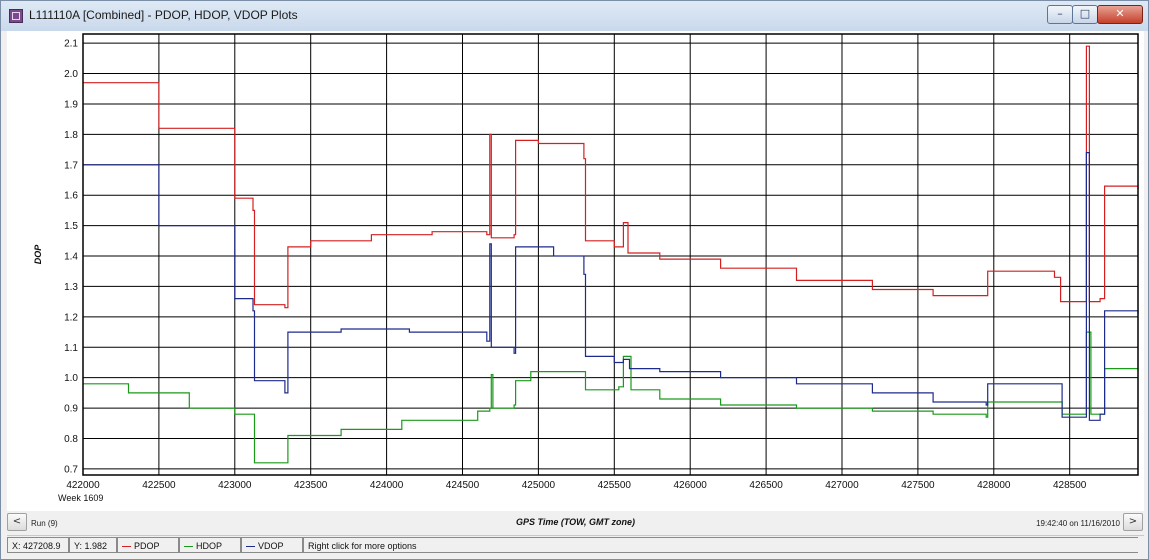 Image resolution: width=1149 pixels, height=560 pixels. Describe the element at coordinates (539, 485) in the screenshot. I see `x-tick-label: 425000` at that location.